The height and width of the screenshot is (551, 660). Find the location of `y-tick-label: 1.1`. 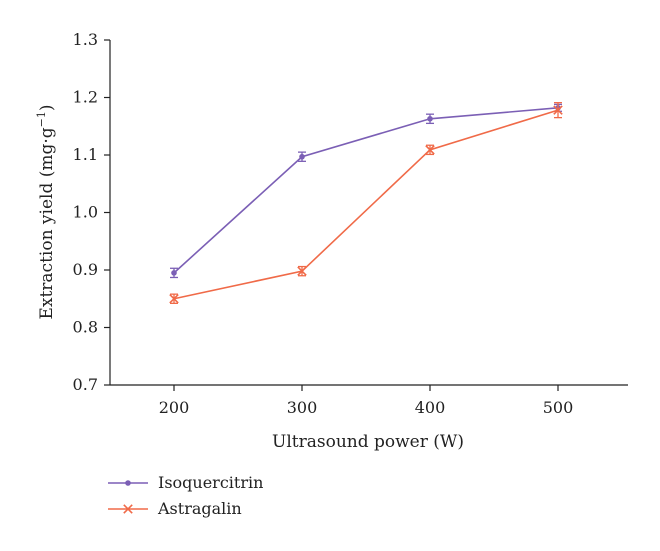

y-tick-label: 1.1 is located at coordinates (85, 154).